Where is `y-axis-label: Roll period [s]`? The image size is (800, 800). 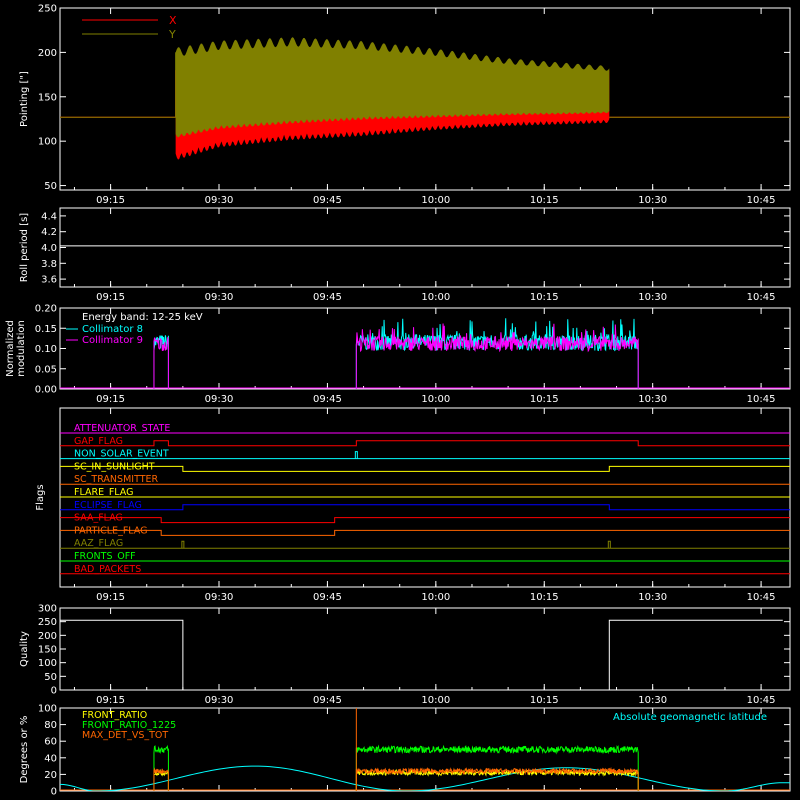
y-axis-label: Roll period [s] is located at coordinates (24, 247).